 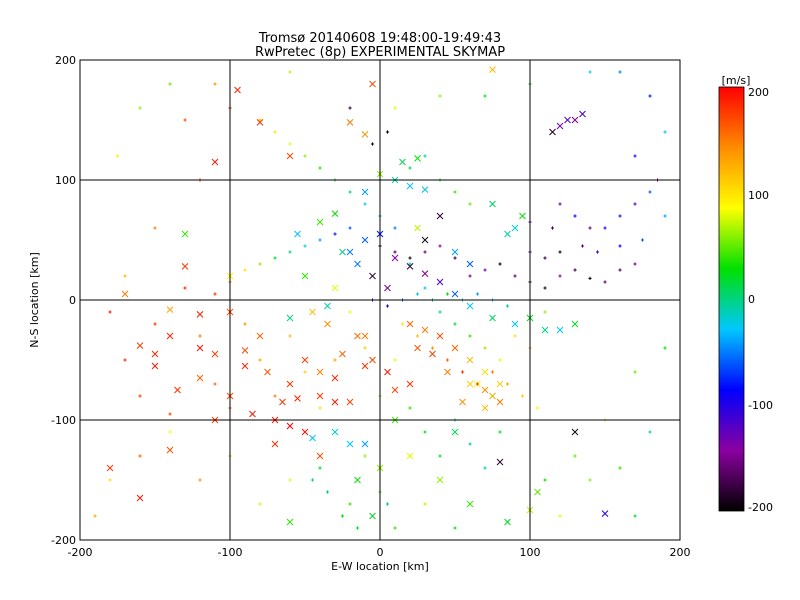 What do you see at coordinates (731, 299) in the screenshot?
I see `colorbar` at bounding box center [731, 299].